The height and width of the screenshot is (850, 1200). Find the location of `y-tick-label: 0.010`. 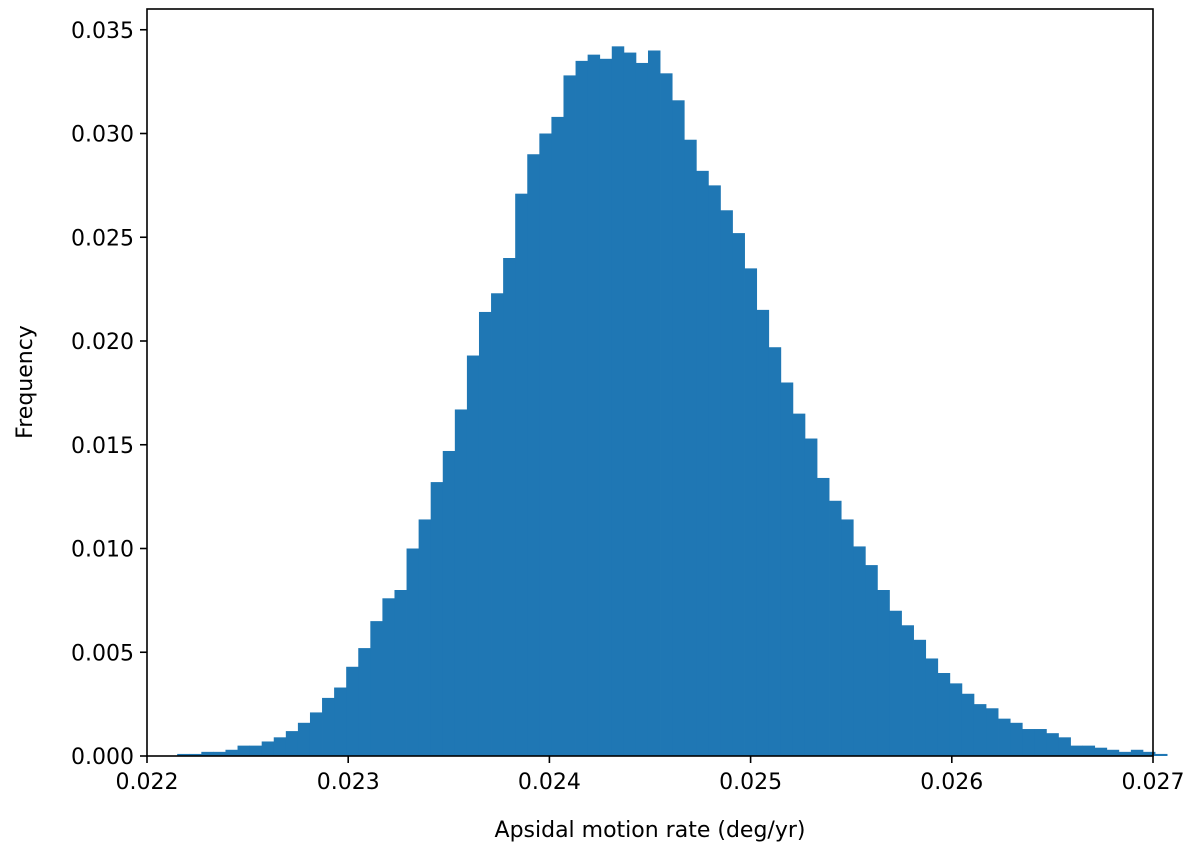

y-tick-label: 0.010 is located at coordinates (102, 550).